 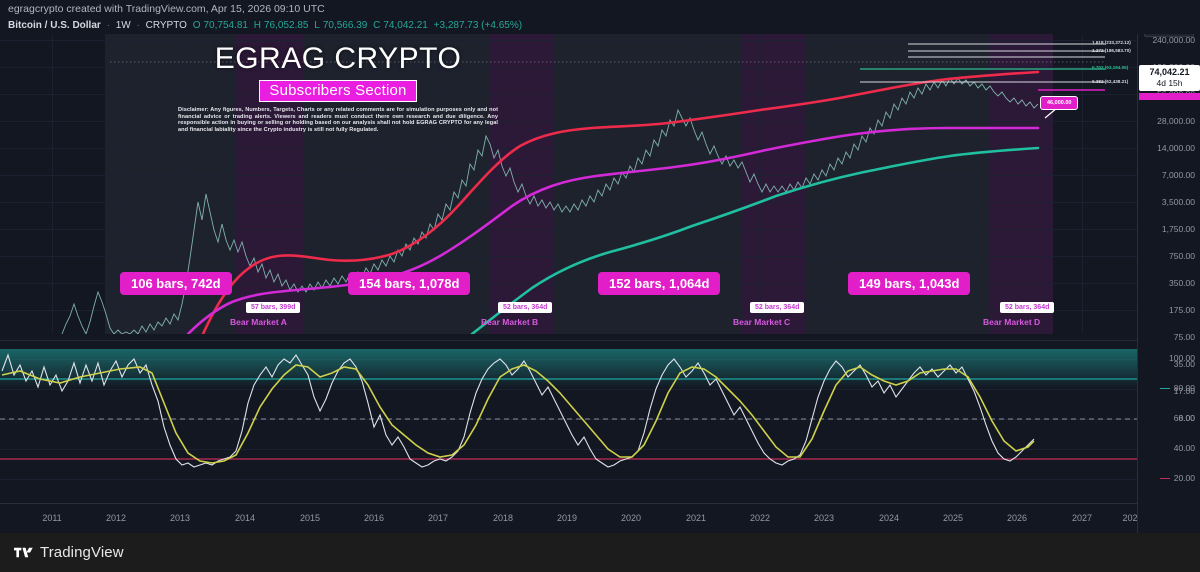 I want to click on time-tick: 2019, so click(x=567, y=518).